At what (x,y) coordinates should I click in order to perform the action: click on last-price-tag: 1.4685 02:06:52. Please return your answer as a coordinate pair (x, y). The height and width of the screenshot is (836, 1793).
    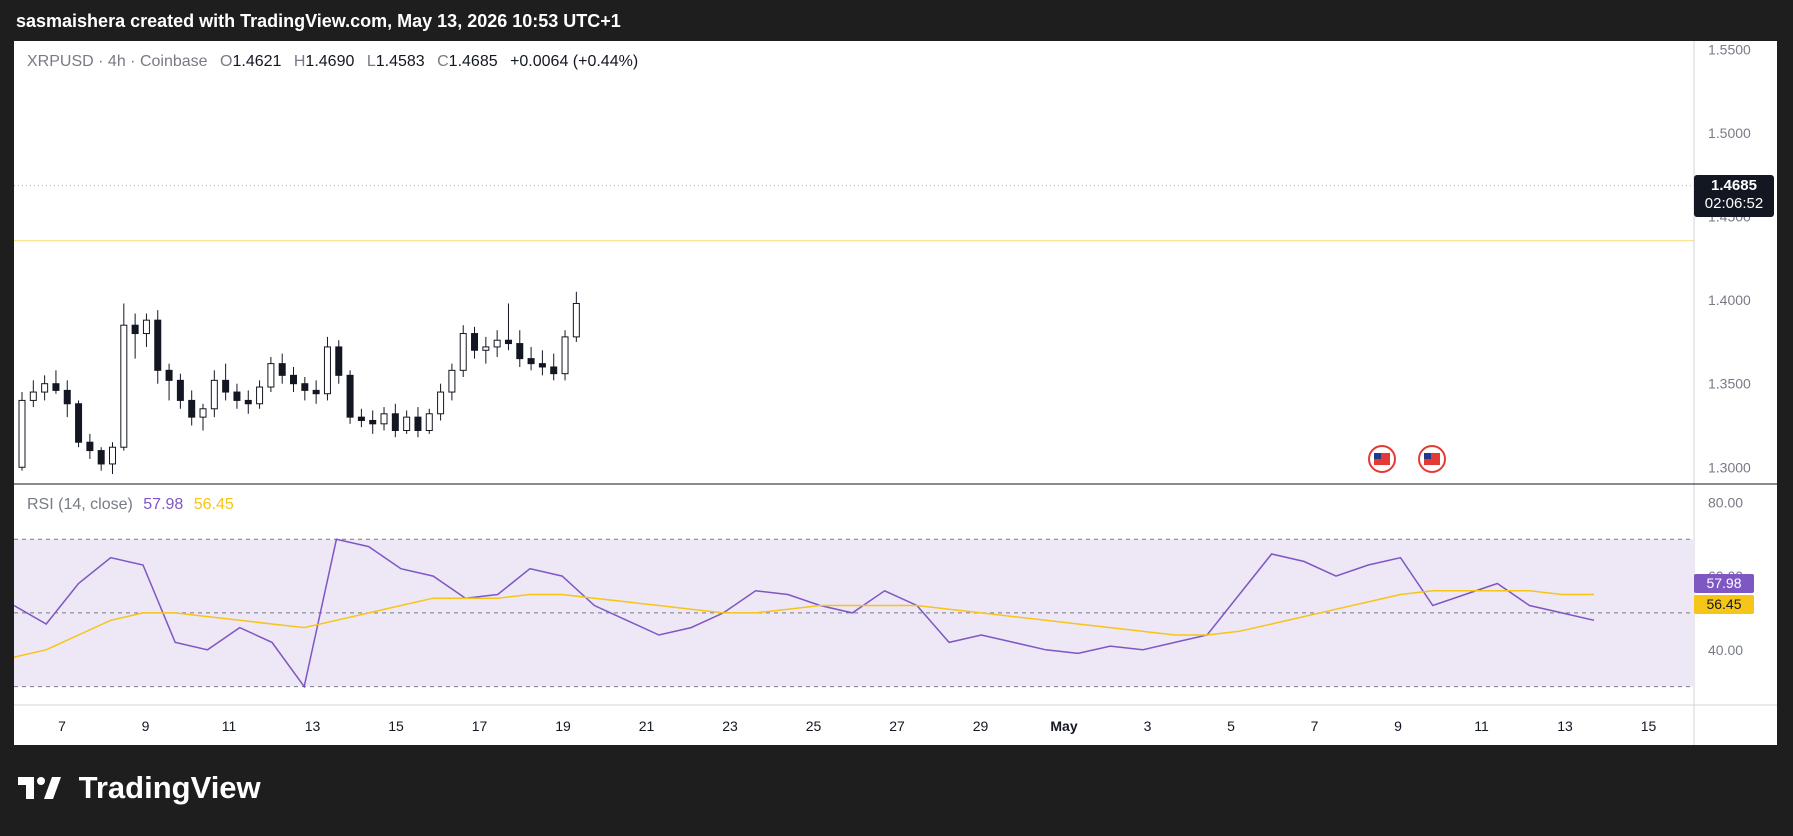
    Looking at the image, I should click on (1734, 196).